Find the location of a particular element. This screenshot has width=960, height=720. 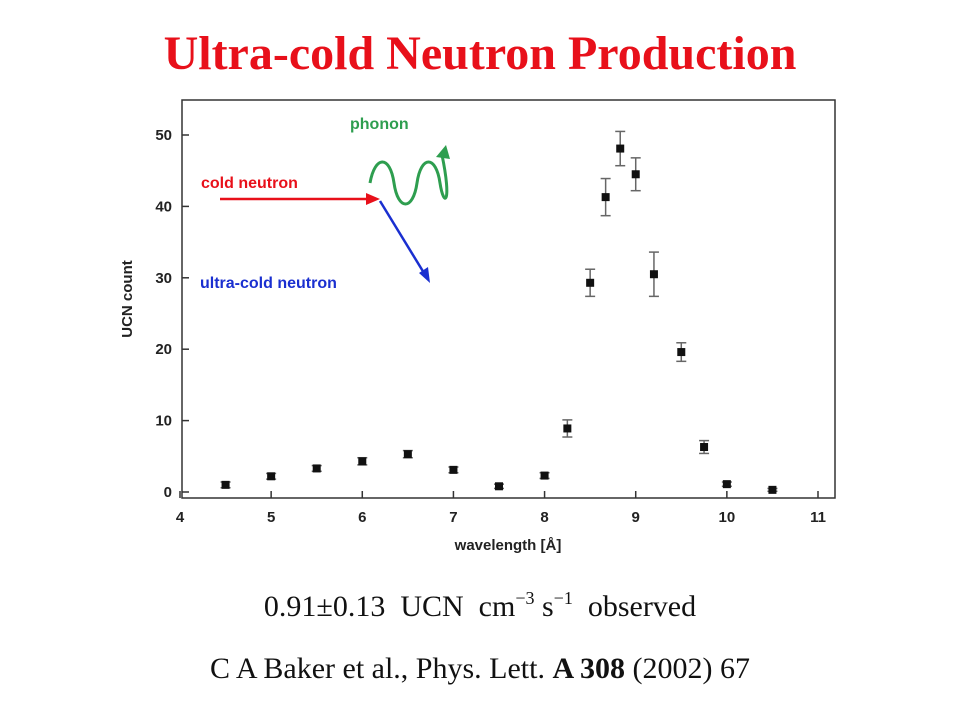

phonon-wave is located at coordinates (408, 180).